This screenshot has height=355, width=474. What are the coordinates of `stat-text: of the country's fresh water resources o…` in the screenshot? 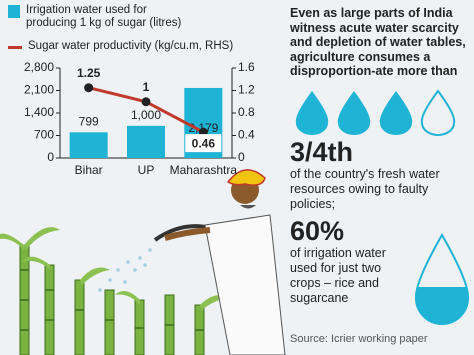 It's located at (365, 188).